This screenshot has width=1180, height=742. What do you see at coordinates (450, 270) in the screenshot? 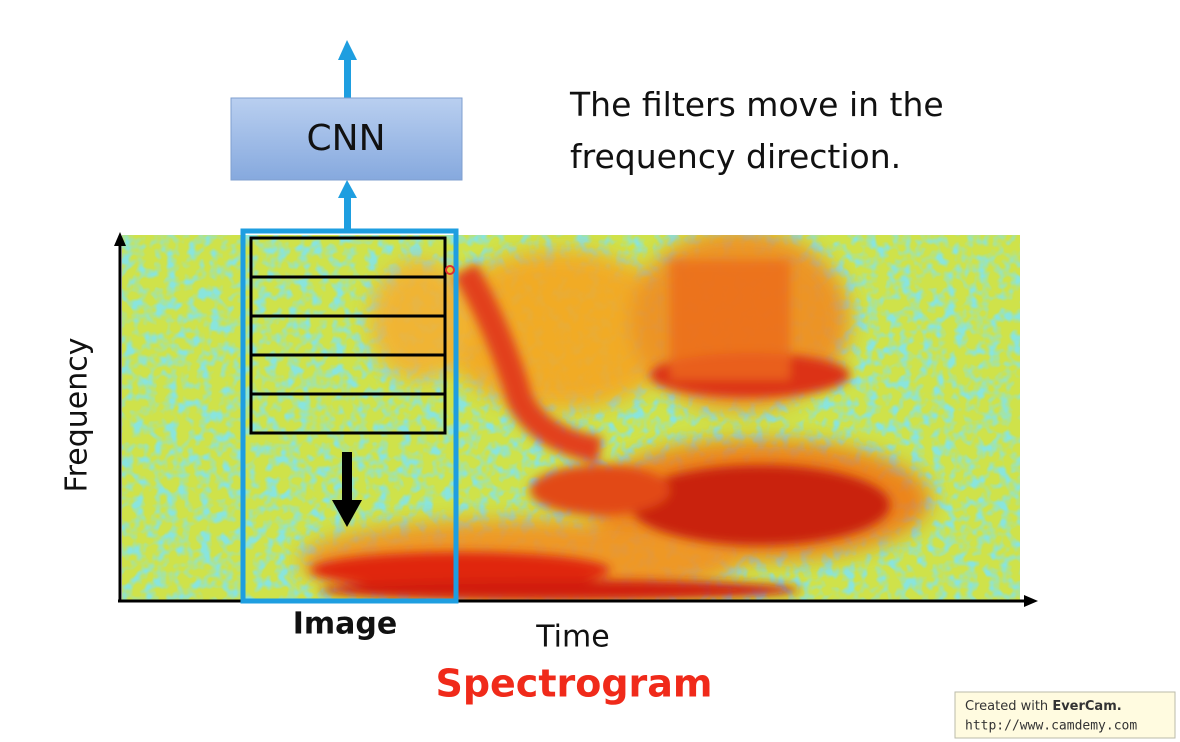
I see `cursor` at bounding box center [450, 270].